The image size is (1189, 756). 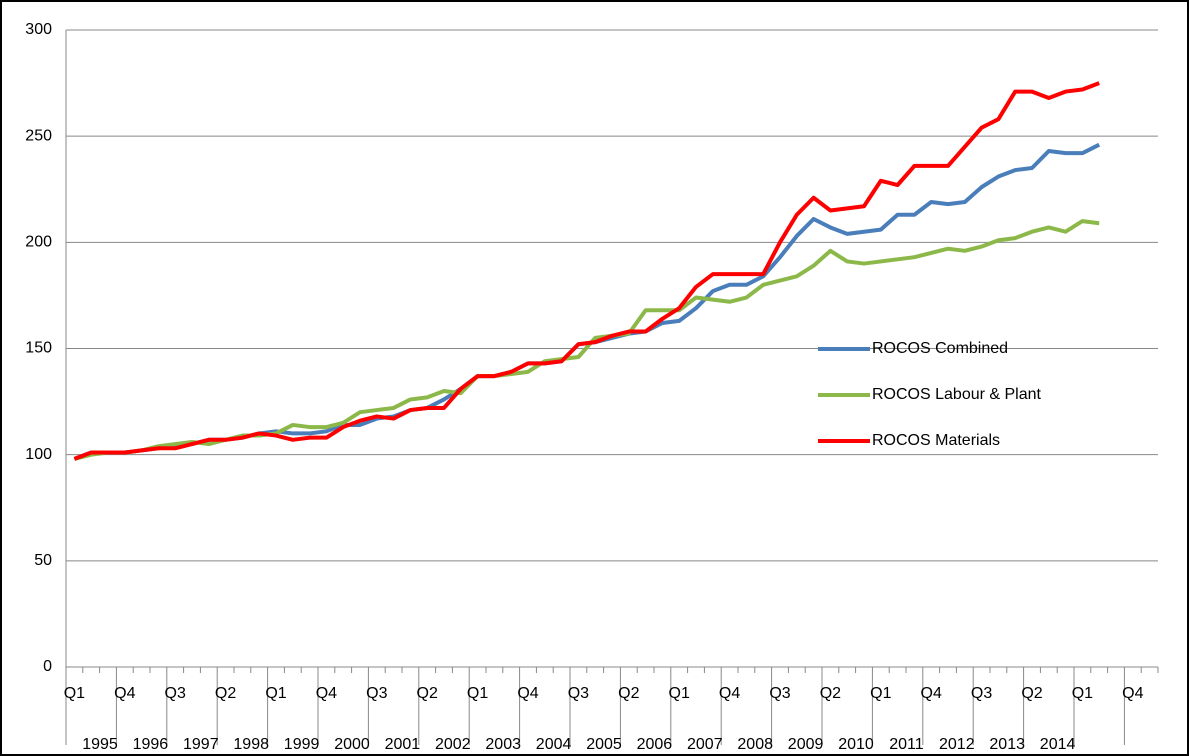 I want to click on year-label: 1996, so click(x=151, y=744).